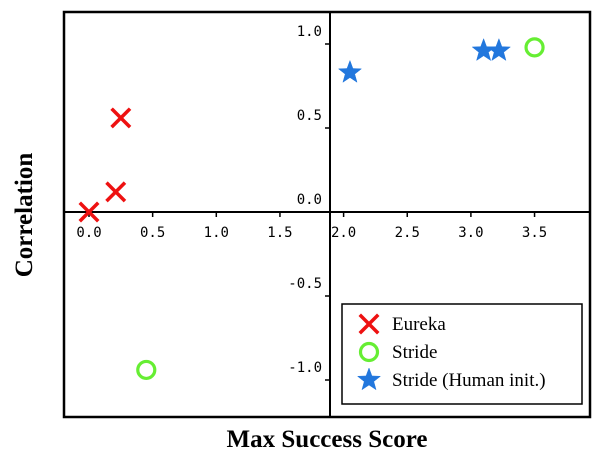 This screenshot has width=593, height=454. What do you see at coordinates (534, 233) in the screenshot?
I see `x-tick-label: 3.5` at bounding box center [534, 233].